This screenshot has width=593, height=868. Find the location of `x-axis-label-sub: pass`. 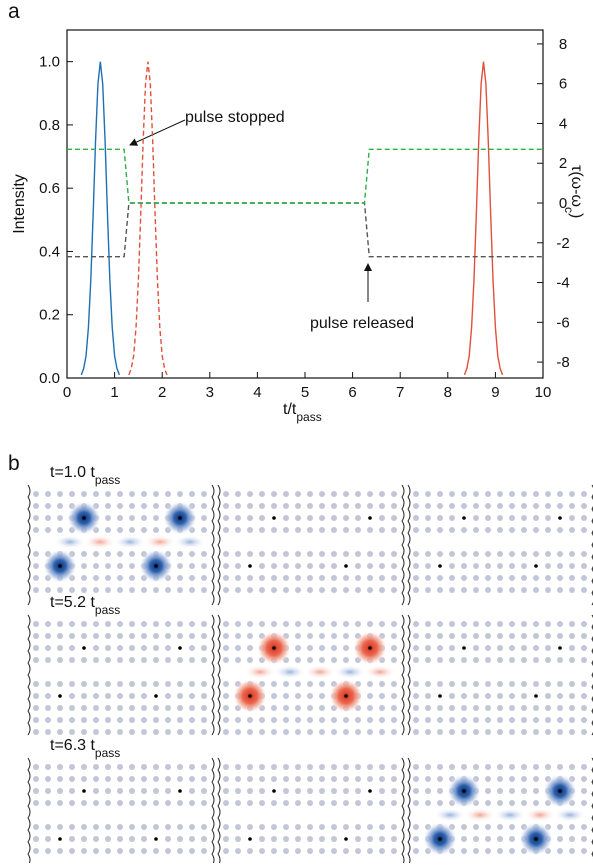

x-axis-label-sub: pass is located at coordinates (308, 417).